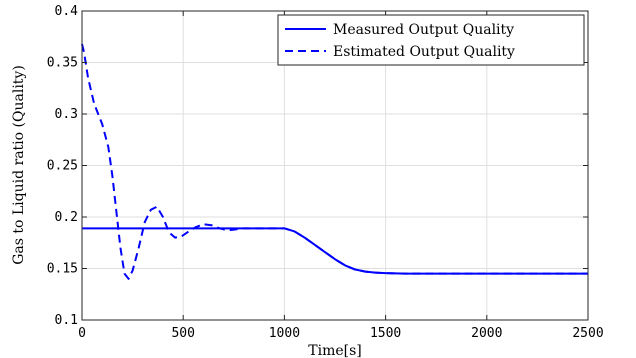  Describe the element at coordinates (423, 30) in the screenshot. I see `legend-label-measured: Measured Output Quality` at that location.